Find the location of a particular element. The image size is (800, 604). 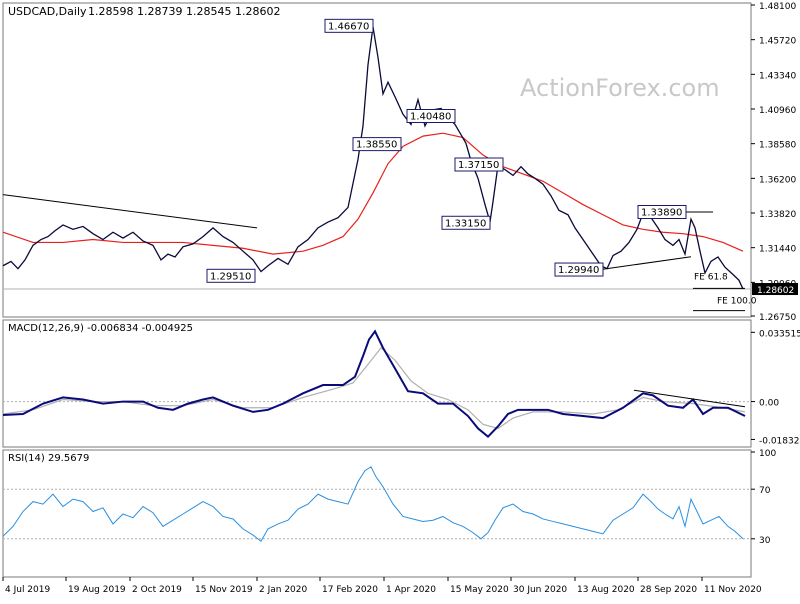

current-price-tag is located at coordinates (775, 289).